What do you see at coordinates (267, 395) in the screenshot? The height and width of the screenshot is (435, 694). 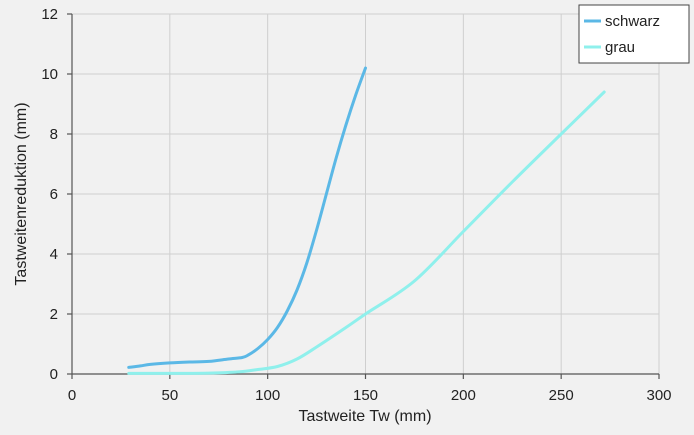 I see `x-tick-label: 100` at bounding box center [267, 395].